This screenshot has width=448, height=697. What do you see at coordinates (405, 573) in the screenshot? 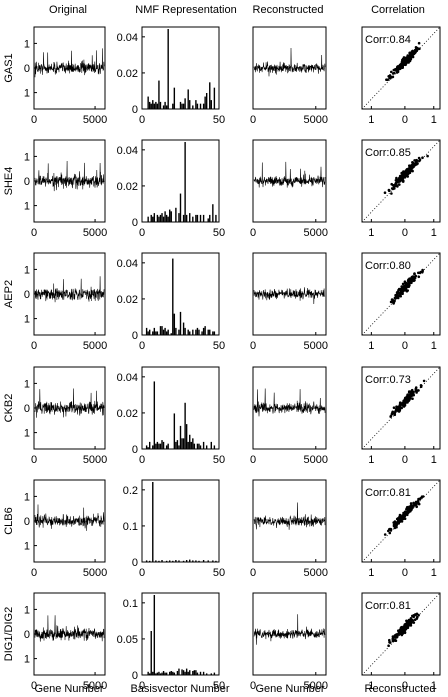
I see `corr-xtick-mid-label: 0` at bounding box center [405, 573].